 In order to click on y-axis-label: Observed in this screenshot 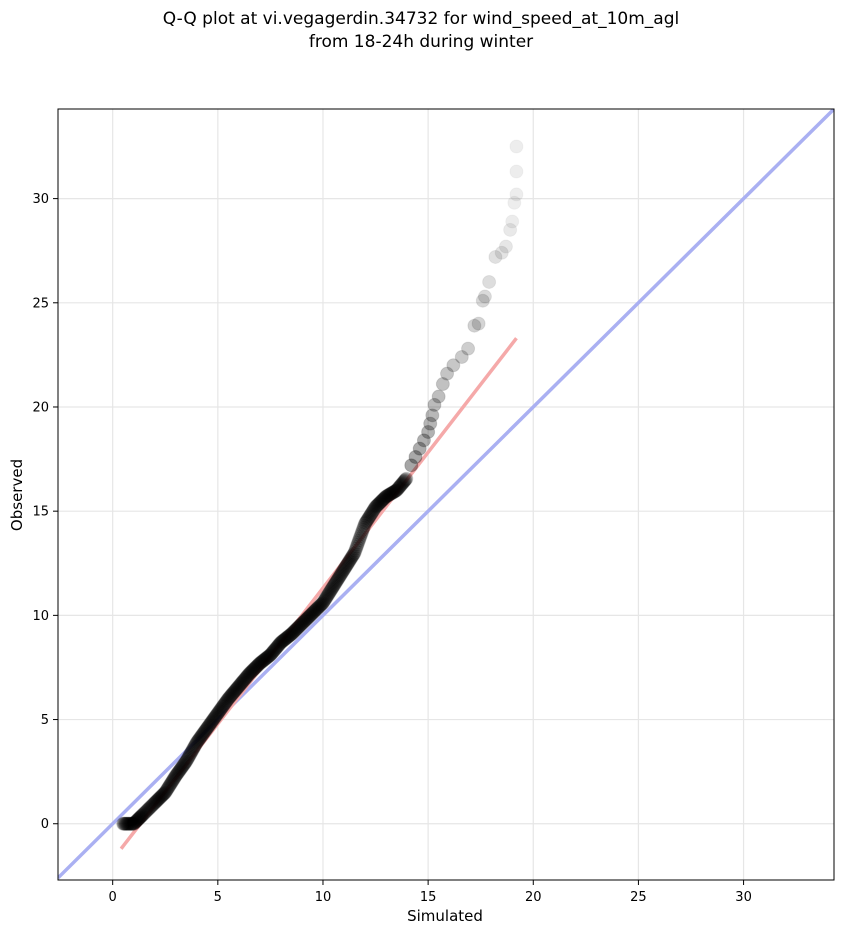, I will do `click(17, 495)`.